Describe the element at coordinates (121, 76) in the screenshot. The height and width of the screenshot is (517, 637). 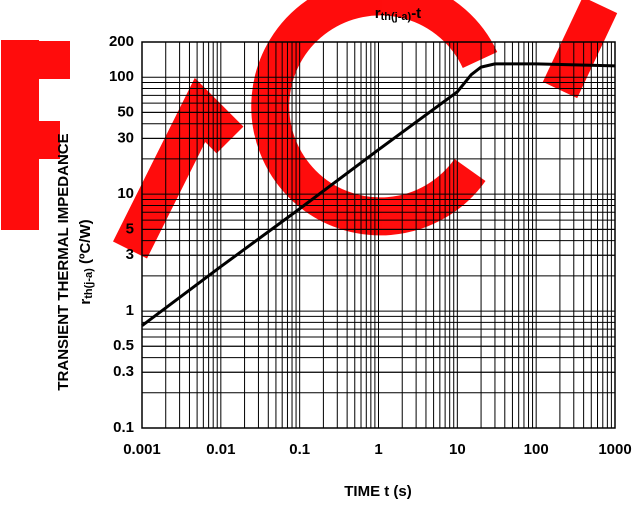
I see `y-tick-label: 100` at that location.